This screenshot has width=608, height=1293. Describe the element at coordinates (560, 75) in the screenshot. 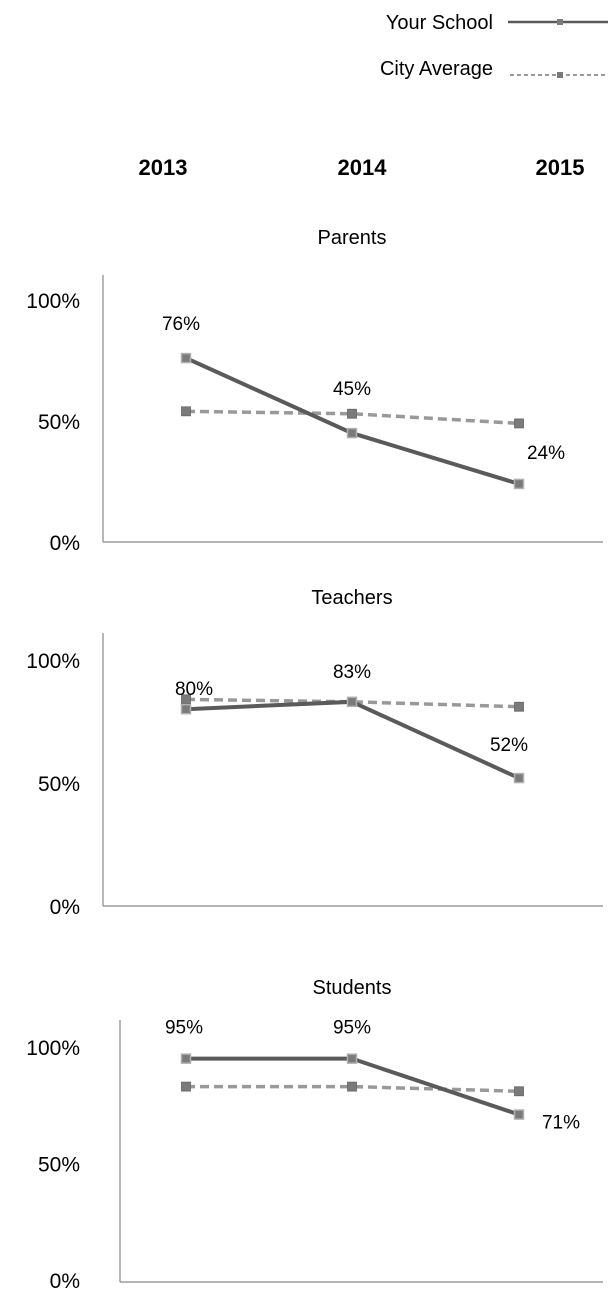

I see `legend-marker-city-average` at that location.